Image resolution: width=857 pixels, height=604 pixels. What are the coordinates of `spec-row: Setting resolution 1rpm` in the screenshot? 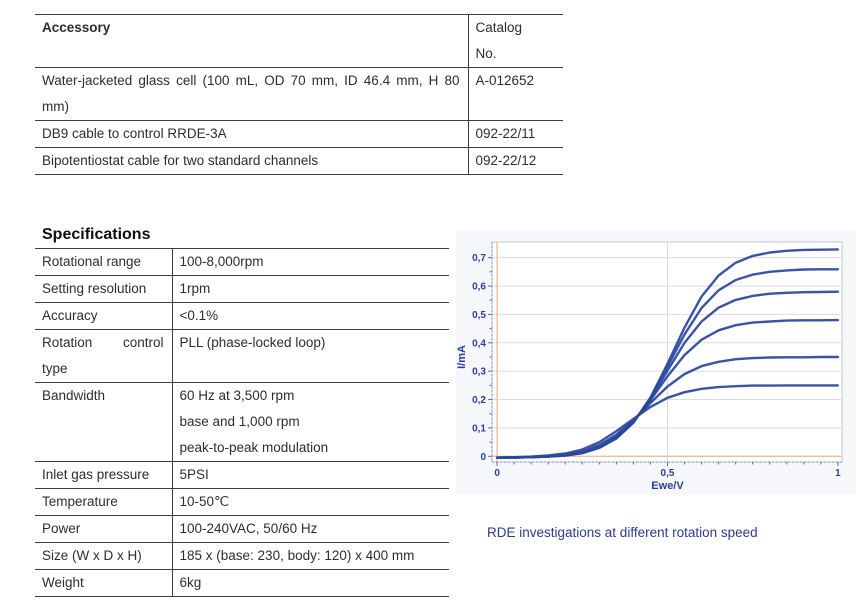 It's located at (242, 289).